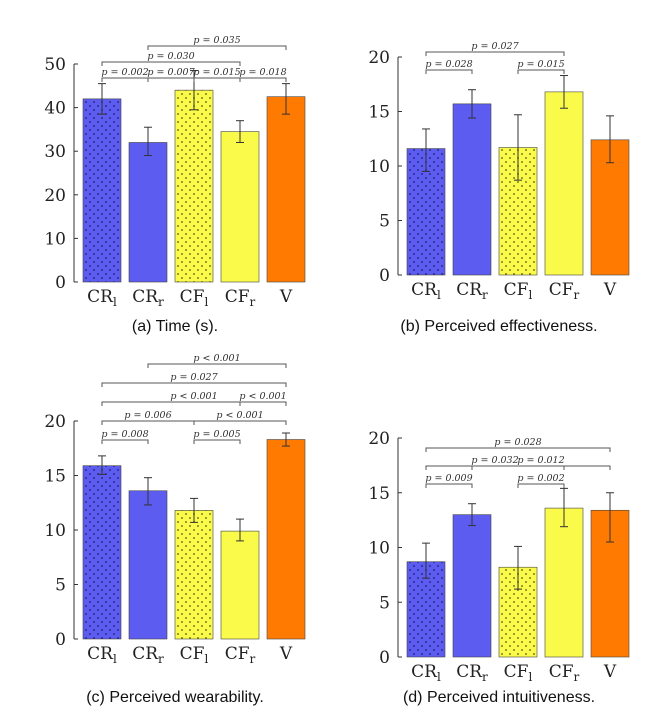 The width and height of the screenshot is (667, 708). I want to click on p-value-label: p = 0.012, so click(540, 460).